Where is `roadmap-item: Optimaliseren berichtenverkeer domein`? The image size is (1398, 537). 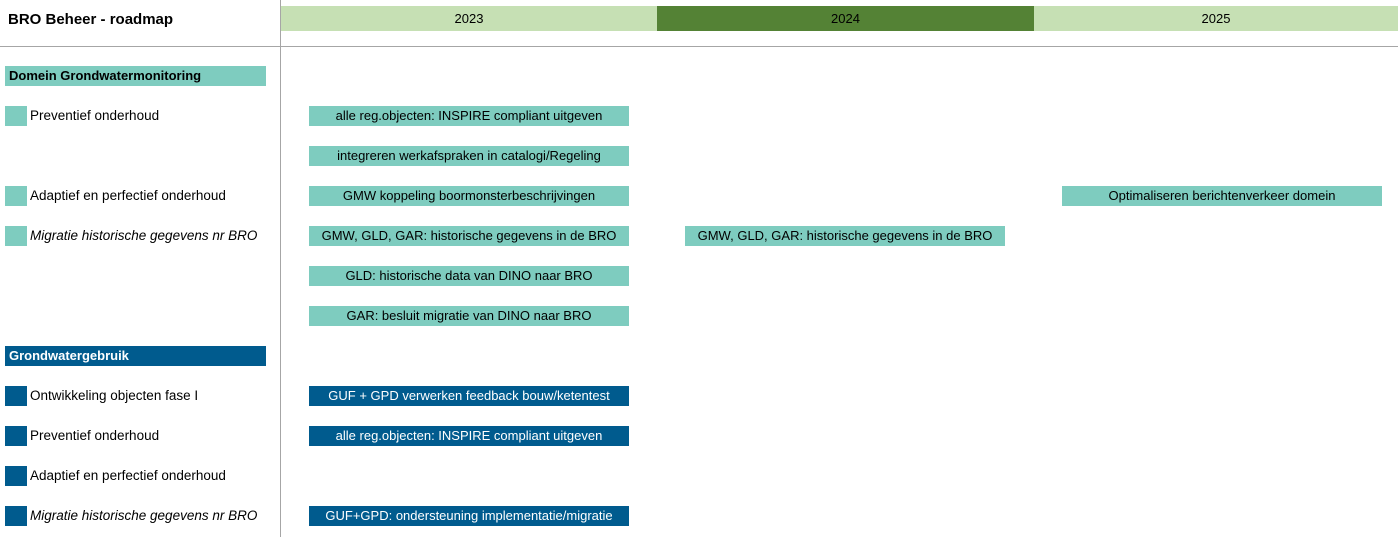
roadmap-item: Optimaliseren berichtenverkeer domein is located at coordinates (1222, 196).